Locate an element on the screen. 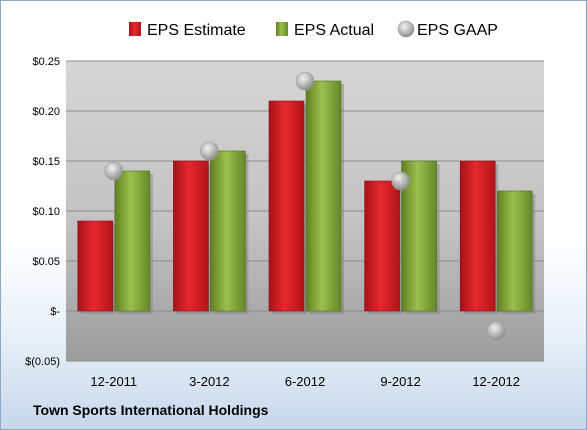 The width and height of the screenshot is (587, 430). legend: EPS Estimate EPS Actual EPS GAAP is located at coordinates (313, 29).